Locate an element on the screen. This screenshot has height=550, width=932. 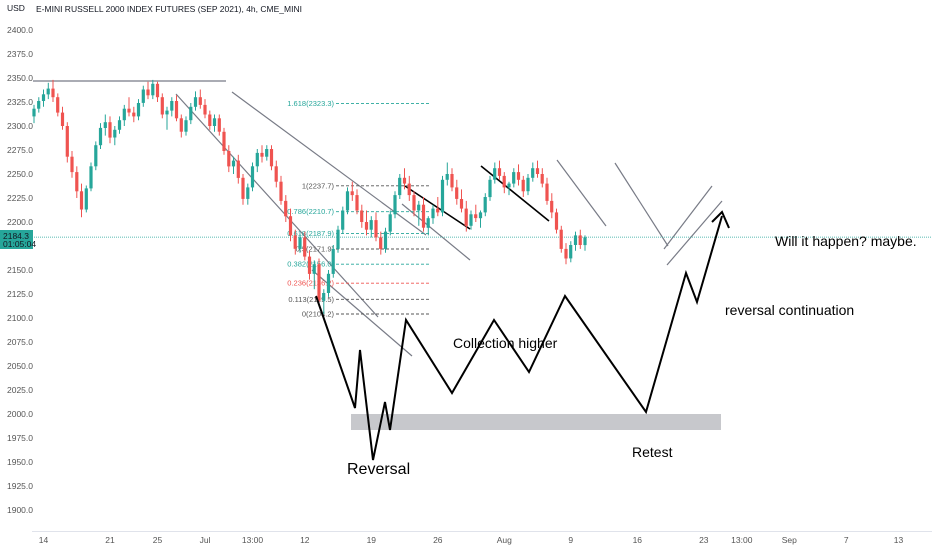
x-tick-label: 12 is located at coordinates (305, 540).